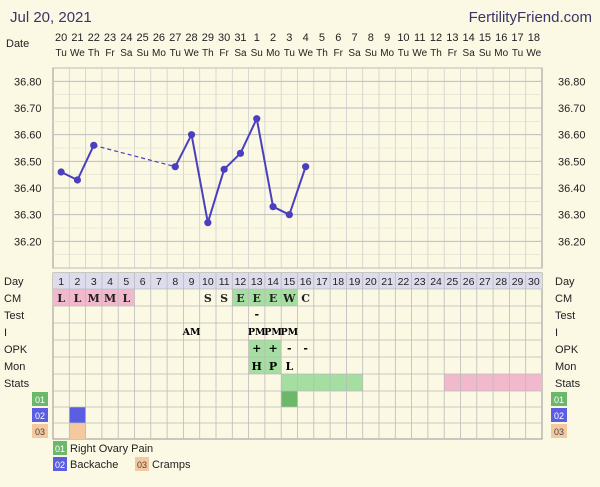 The image size is (600, 487). Describe the element at coordinates (77, 415) in the screenshot. I see `custom-symptom-cell` at that location.